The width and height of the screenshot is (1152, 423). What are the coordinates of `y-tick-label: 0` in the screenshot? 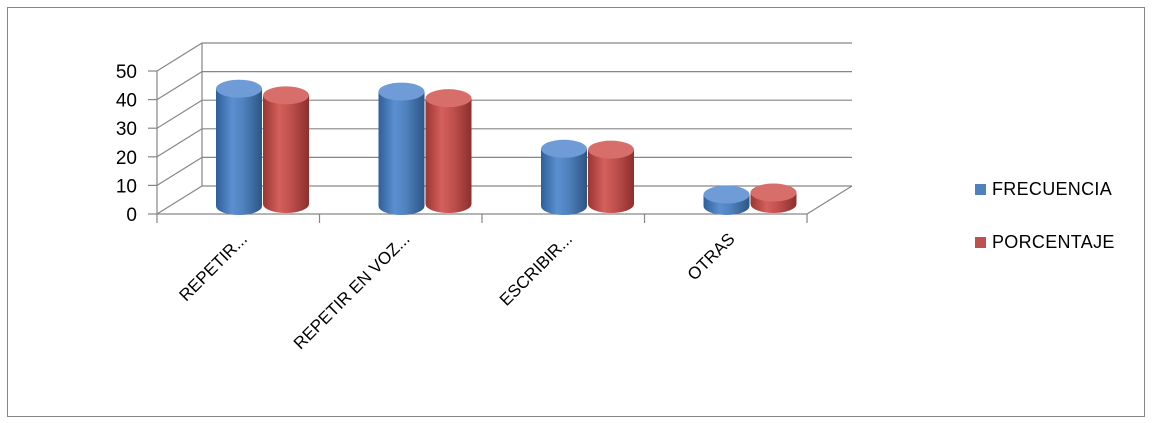 It's located at (131, 215).